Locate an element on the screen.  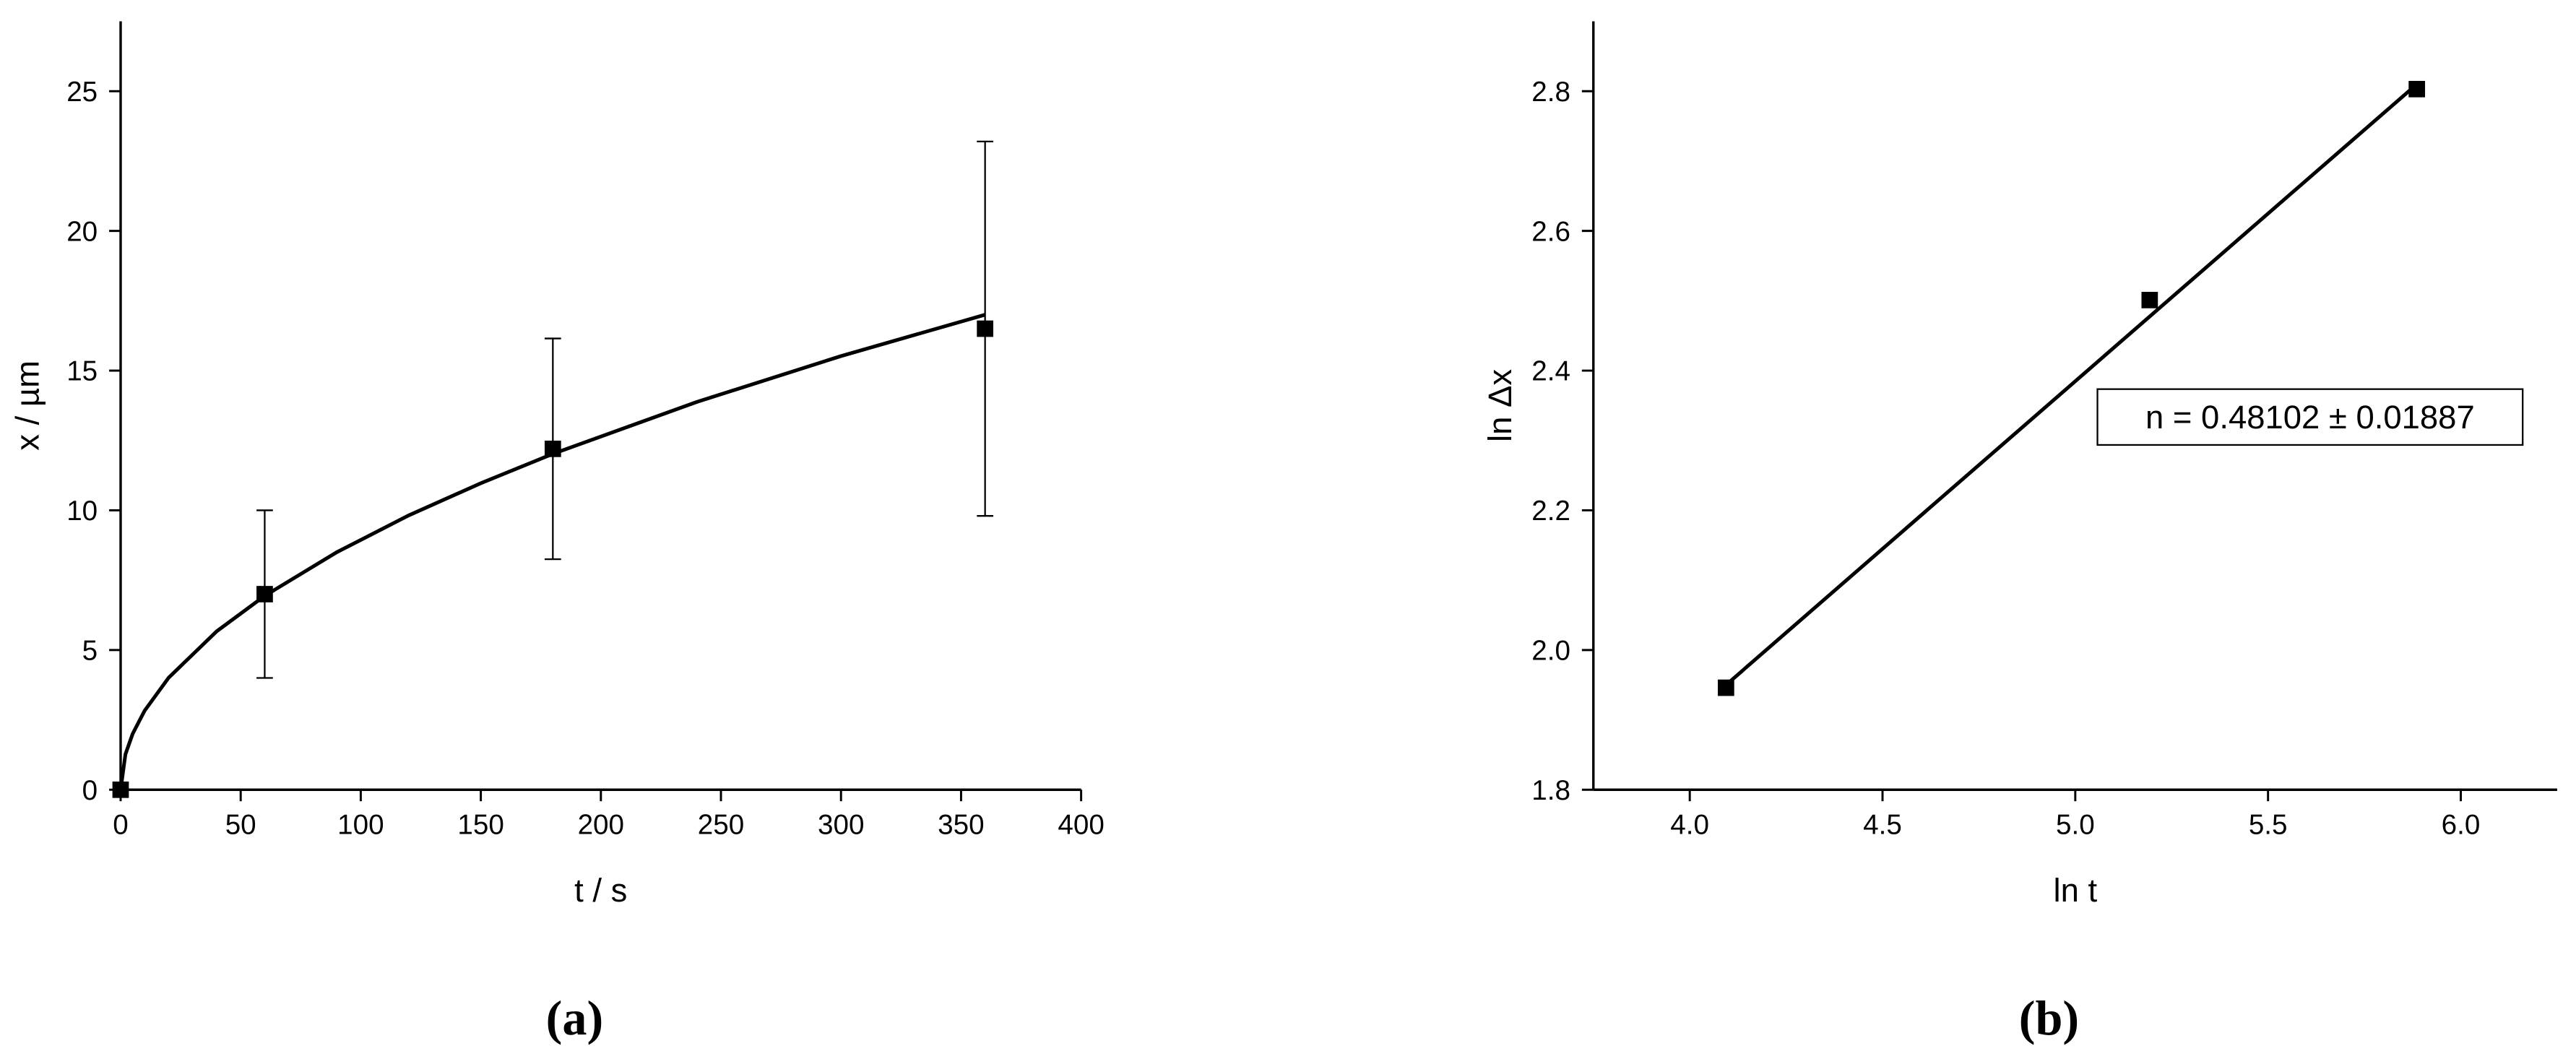
y-tick-label: 20 is located at coordinates (82, 231).